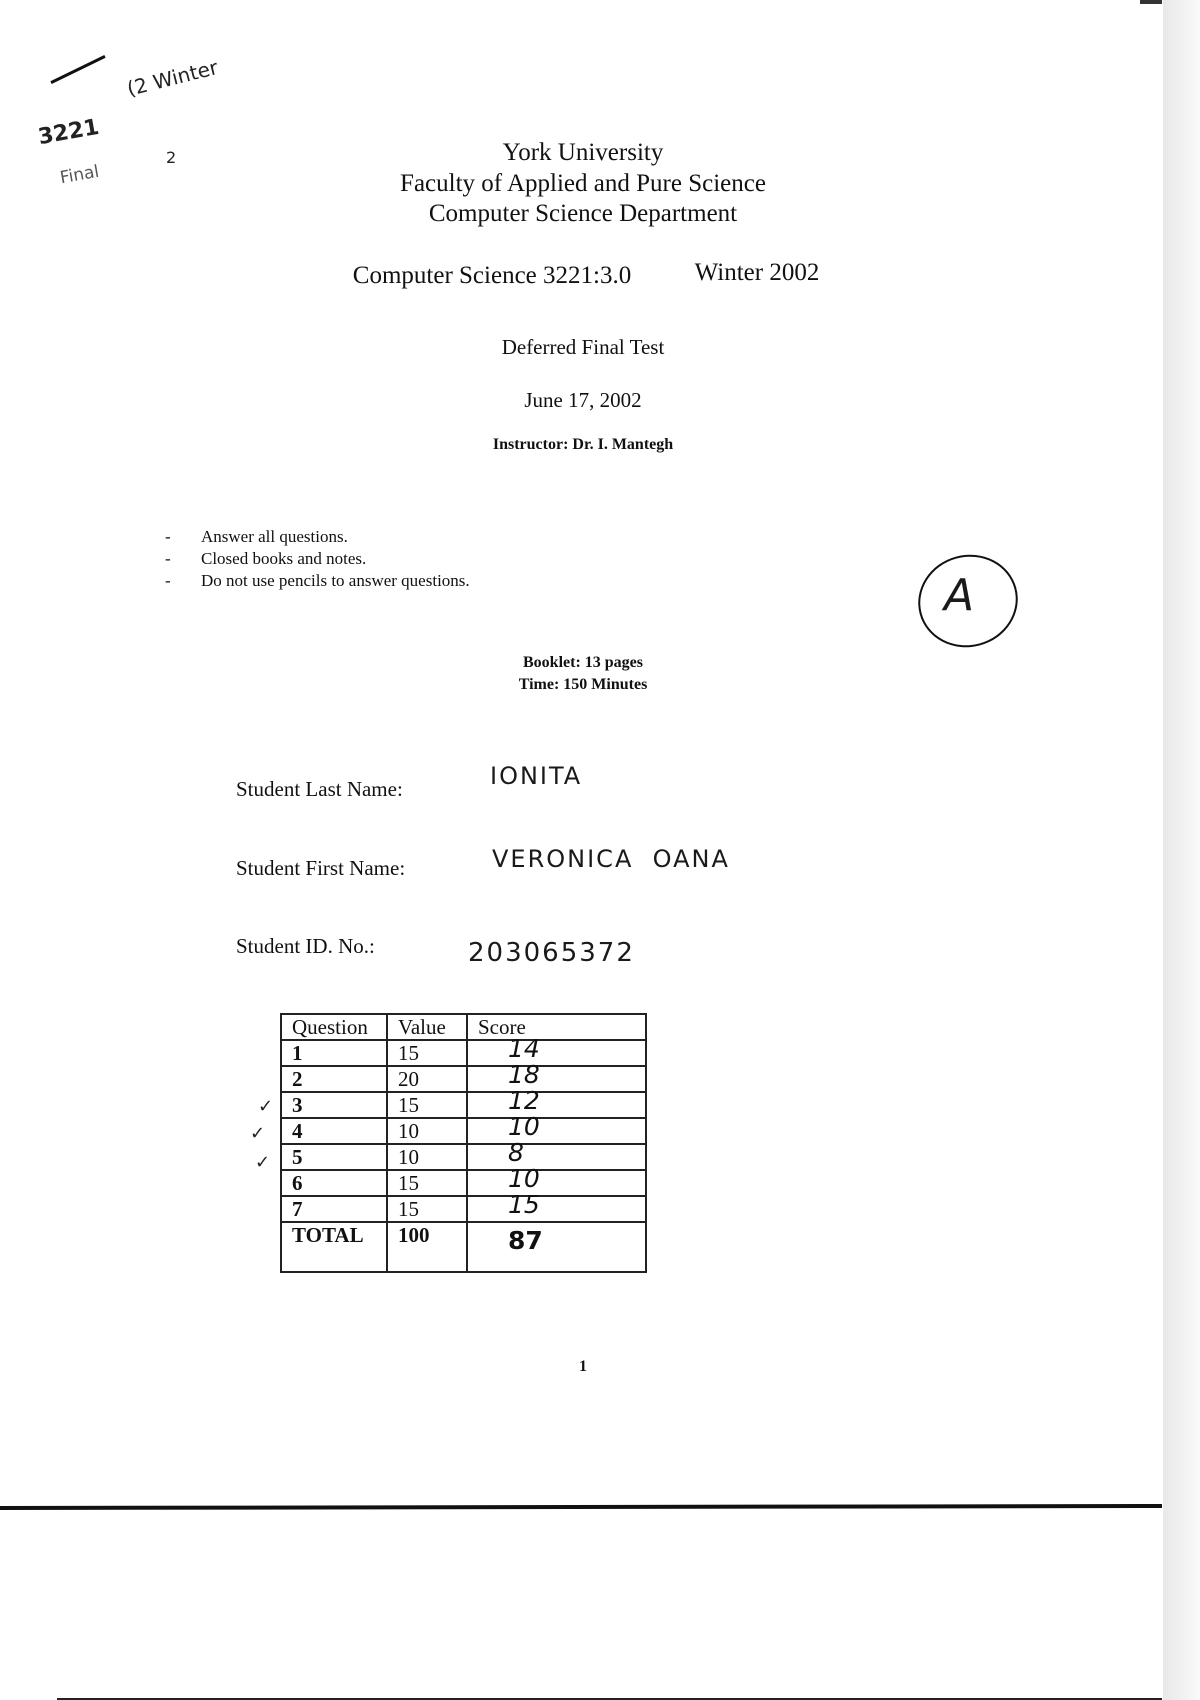 This screenshot has width=1200, height=1700. Describe the element at coordinates (583, 662) in the screenshot. I see `booklet-pages: Booklet: 13 pages` at that location.